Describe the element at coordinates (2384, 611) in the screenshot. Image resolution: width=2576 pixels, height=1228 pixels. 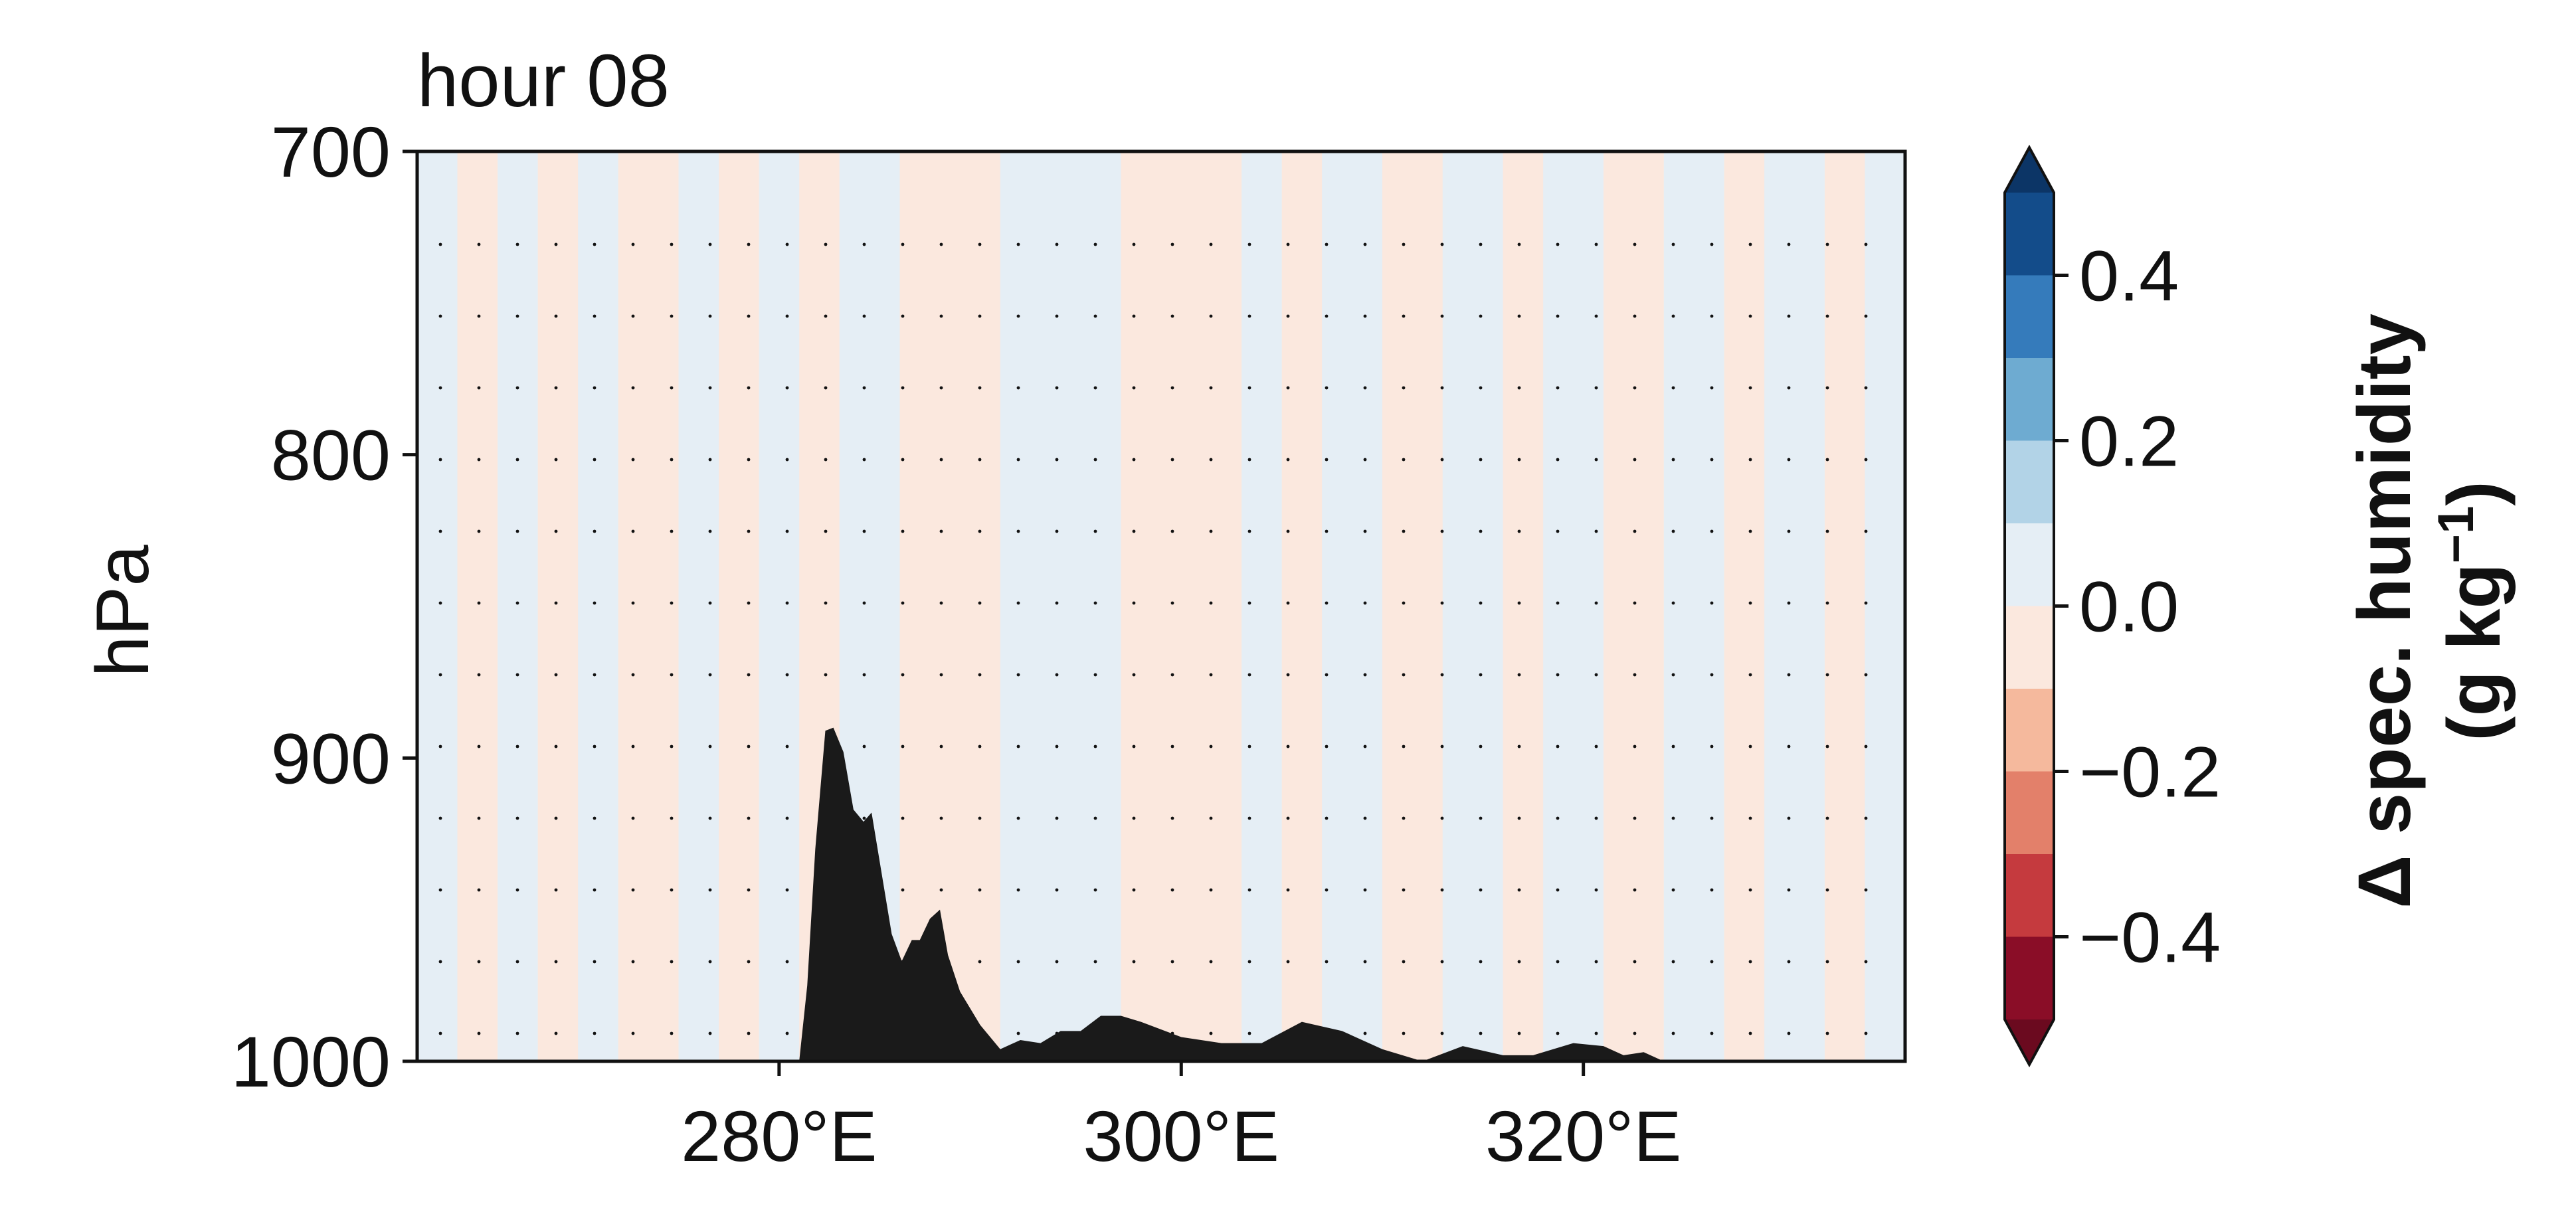
I see `colorbar-label-line1: Δ spec. humidity` at that location.